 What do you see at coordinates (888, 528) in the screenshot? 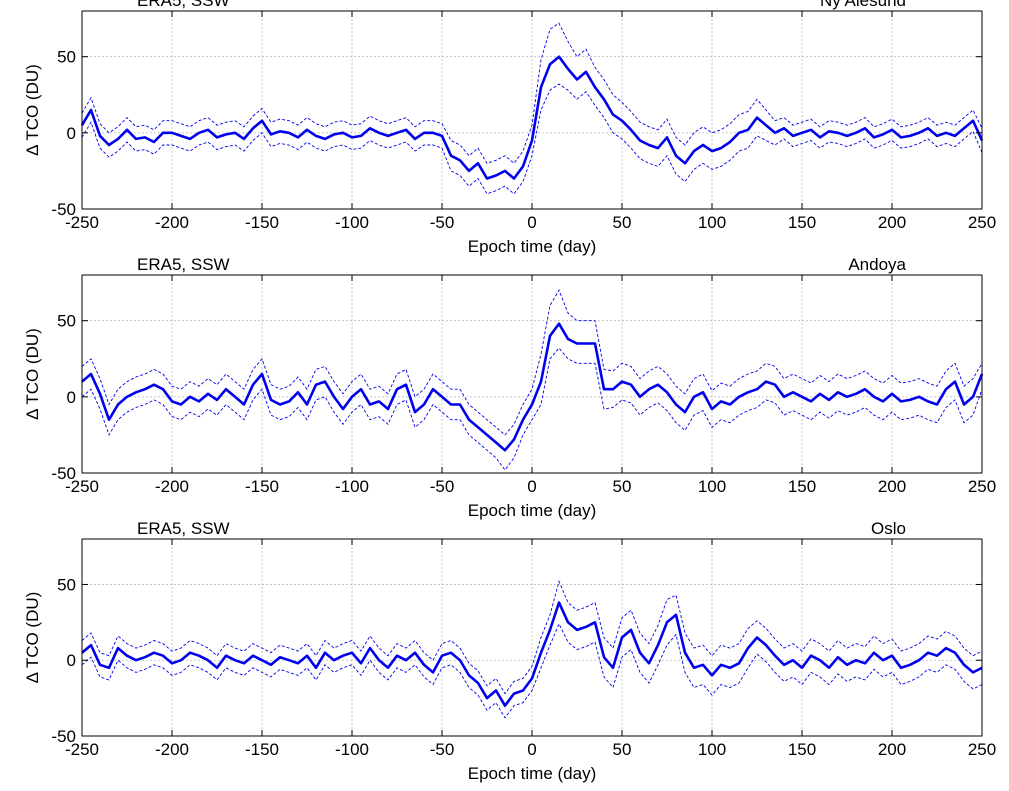
I see `station-label: Oslo` at bounding box center [888, 528].